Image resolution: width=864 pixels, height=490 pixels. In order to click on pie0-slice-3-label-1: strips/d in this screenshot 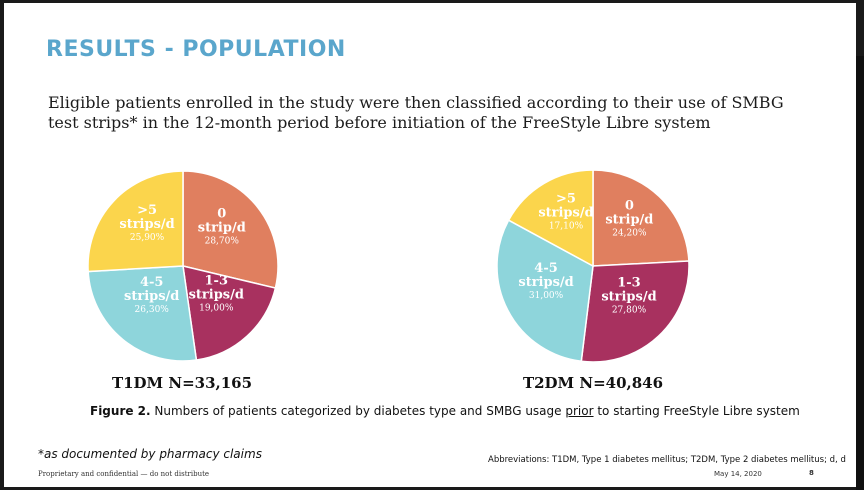, I will do `click(146, 224)`.